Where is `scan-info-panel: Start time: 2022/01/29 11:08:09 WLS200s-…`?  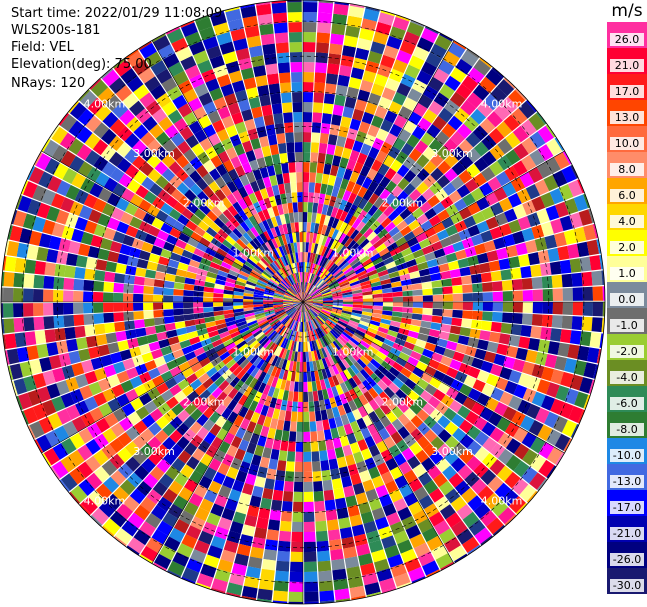
scan-info-panel: Start time: 2022/01/29 11:08:09 WLS200s-… is located at coordinates (116, 48).